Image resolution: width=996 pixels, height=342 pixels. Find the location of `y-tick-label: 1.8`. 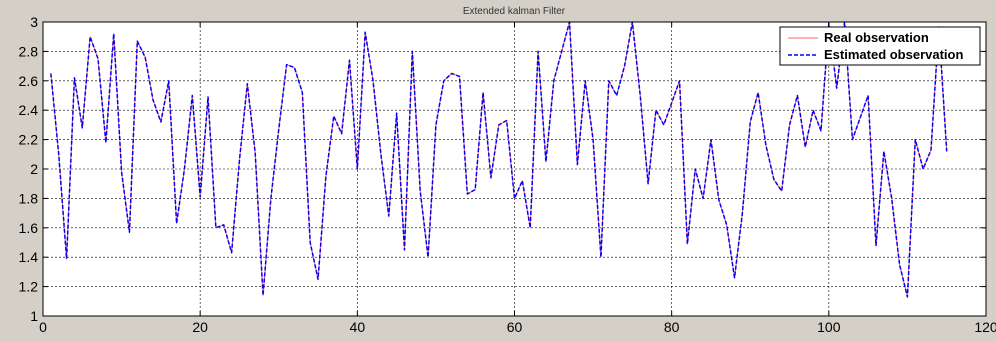

y-tick-label: 1.8 is located at coordinates (29, 198).